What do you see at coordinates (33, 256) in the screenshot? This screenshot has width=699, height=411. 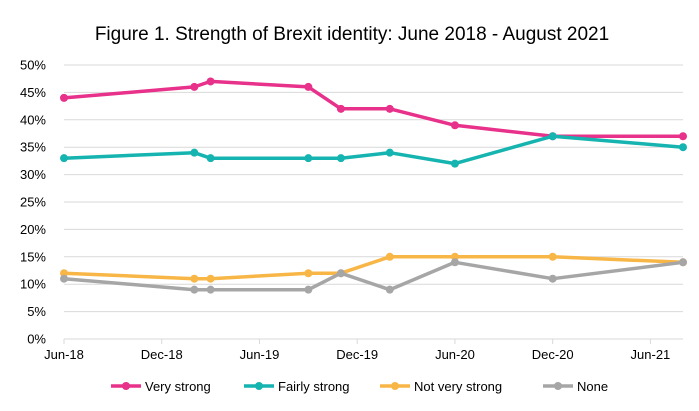 I see `y-tick-label: 15%` at bounding box center [33, 256].